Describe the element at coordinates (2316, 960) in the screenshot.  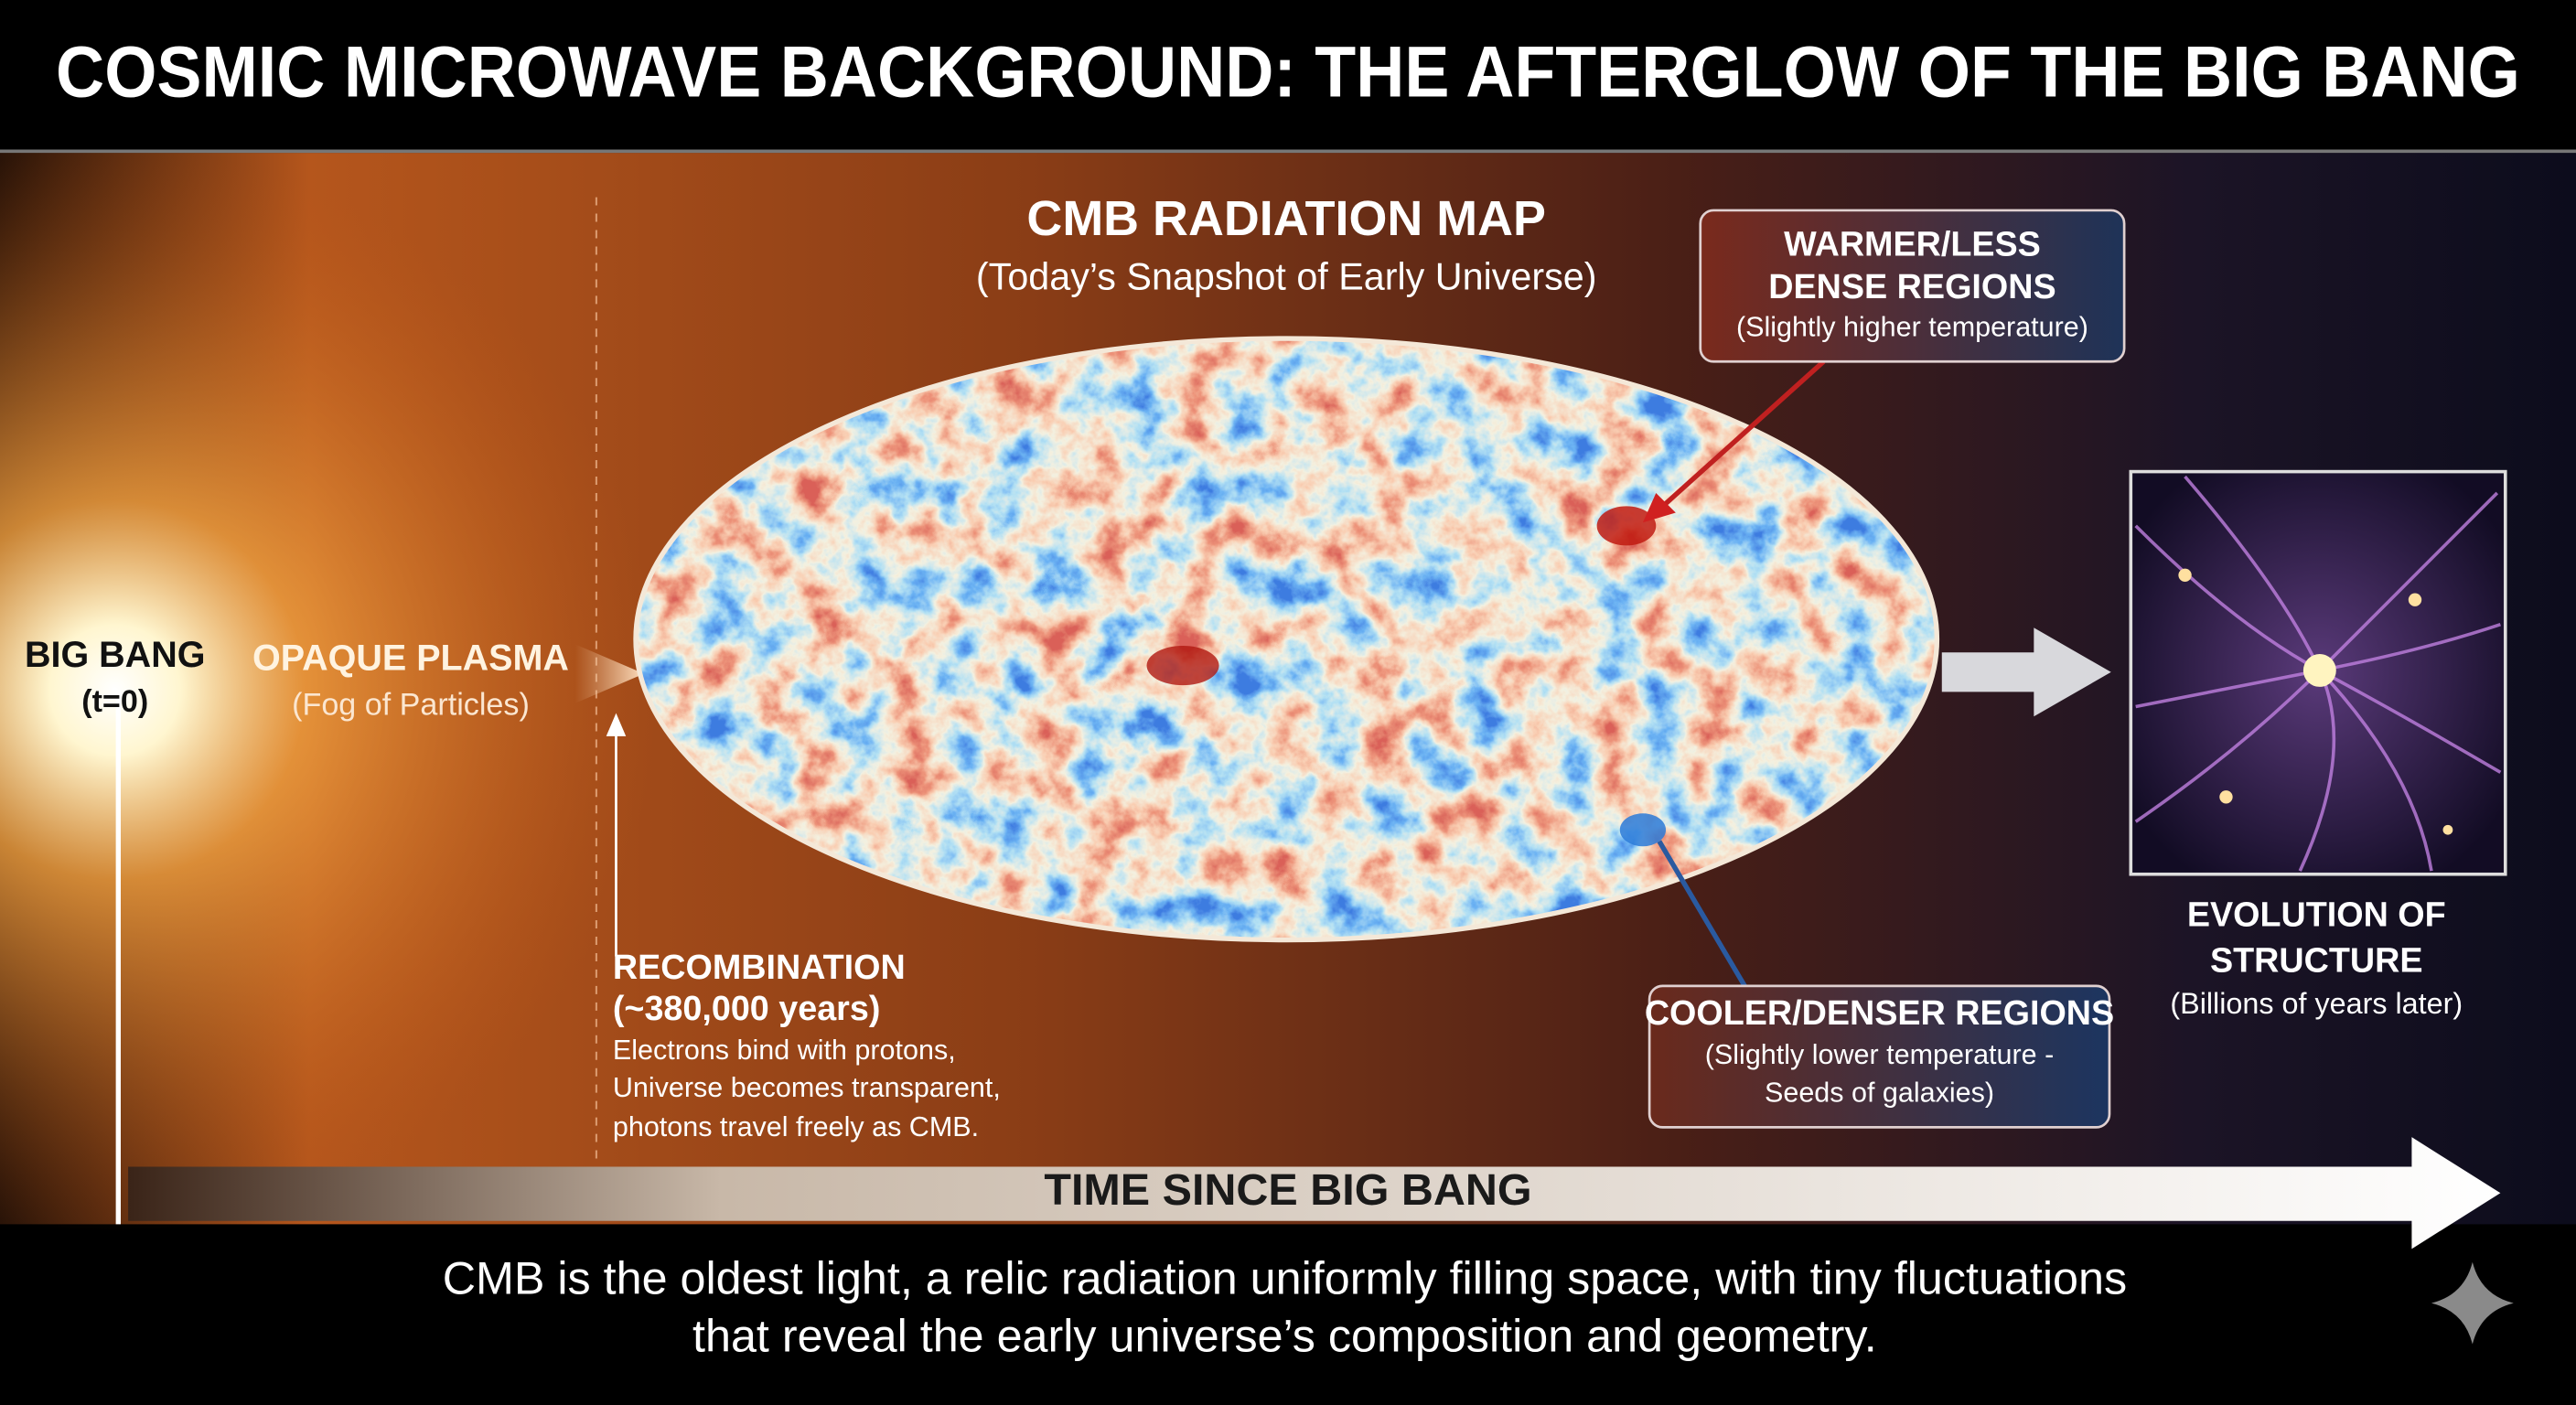
I see `structure-title: STRUCTURE` at that location.